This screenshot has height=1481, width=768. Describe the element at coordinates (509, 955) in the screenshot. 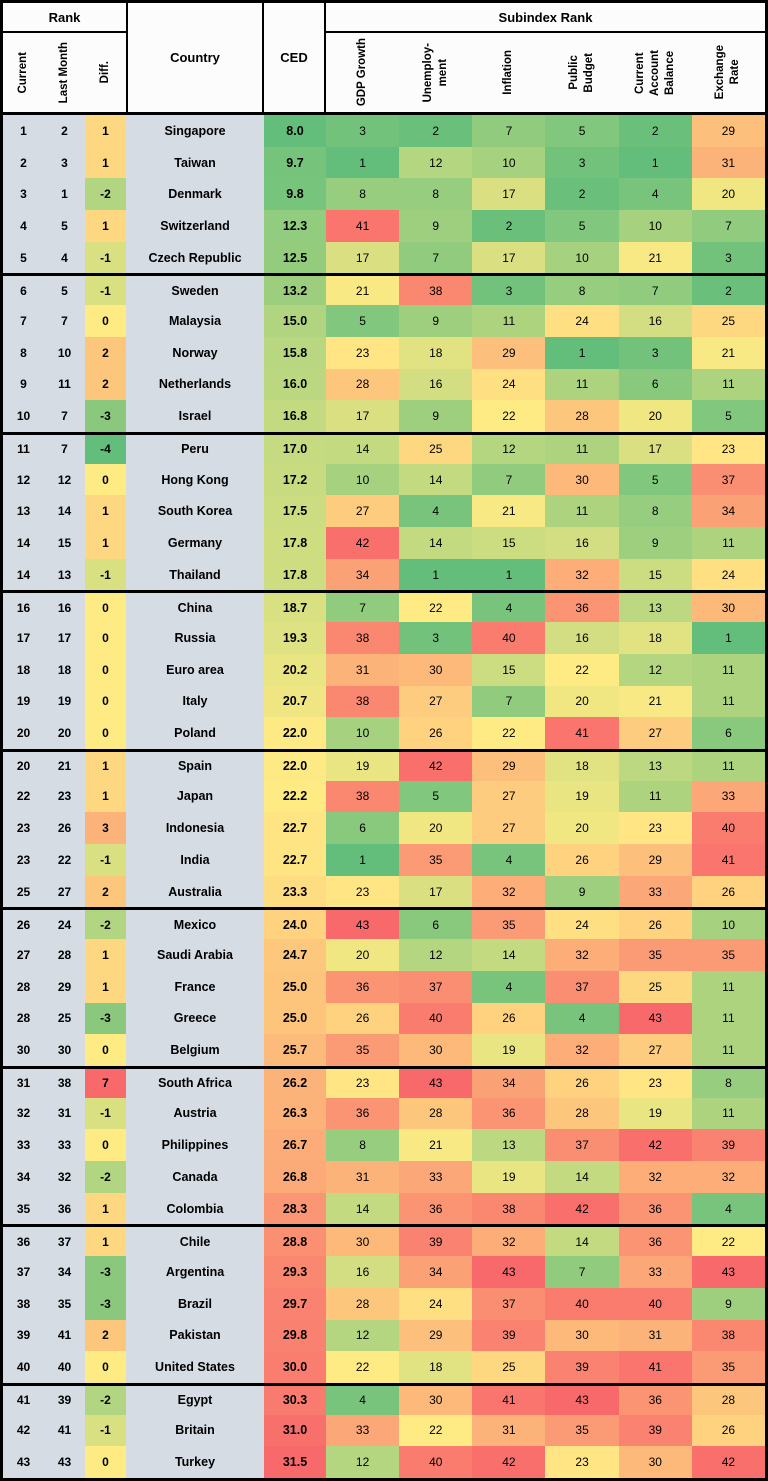

I see `subindex-inflation-cell: 14` at that location.